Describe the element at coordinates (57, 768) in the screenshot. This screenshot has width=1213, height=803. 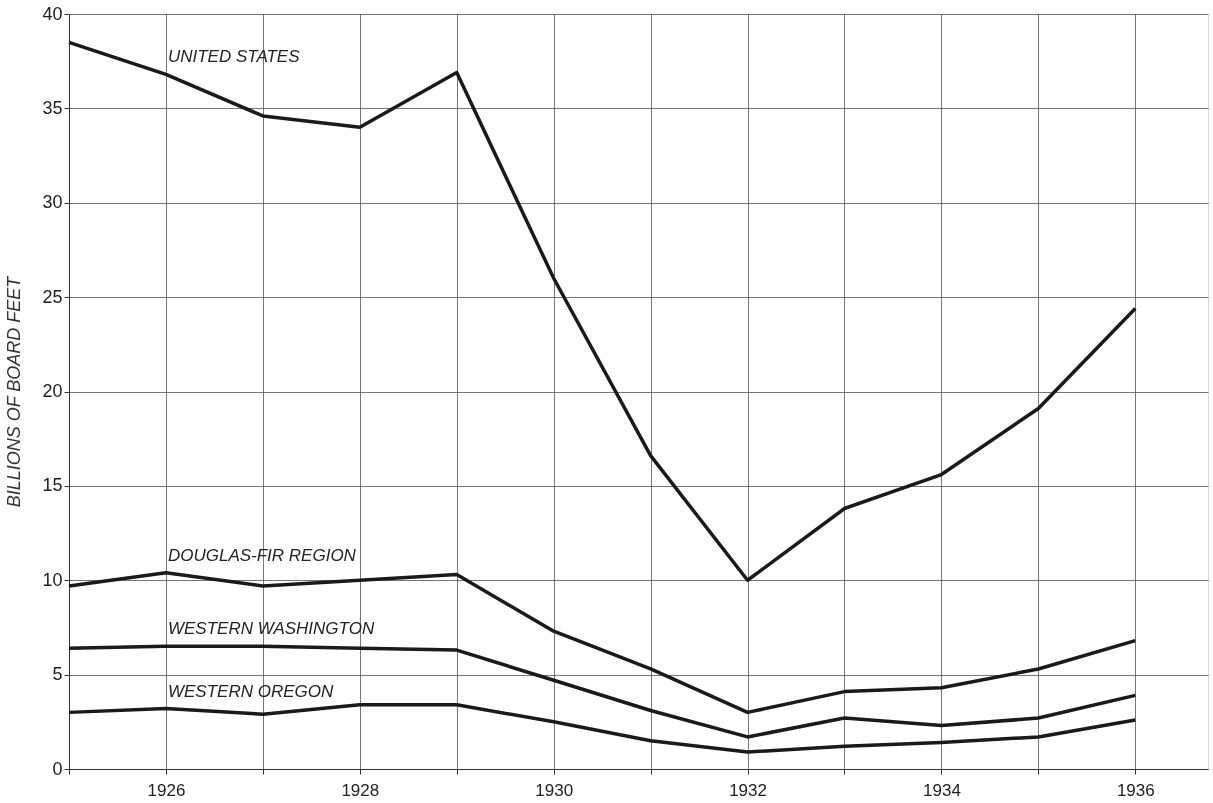
I see `y-tick-label: 0` at that location.